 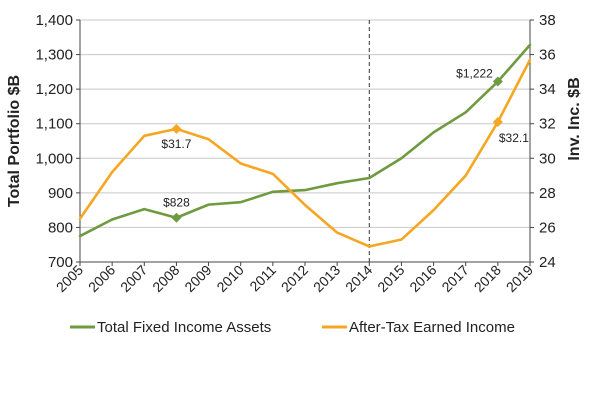 I want to click on left-axis-ticks: 700 800 900 1,000 1,100 1,200 1,300 1,400, so click(x=57, y=141).